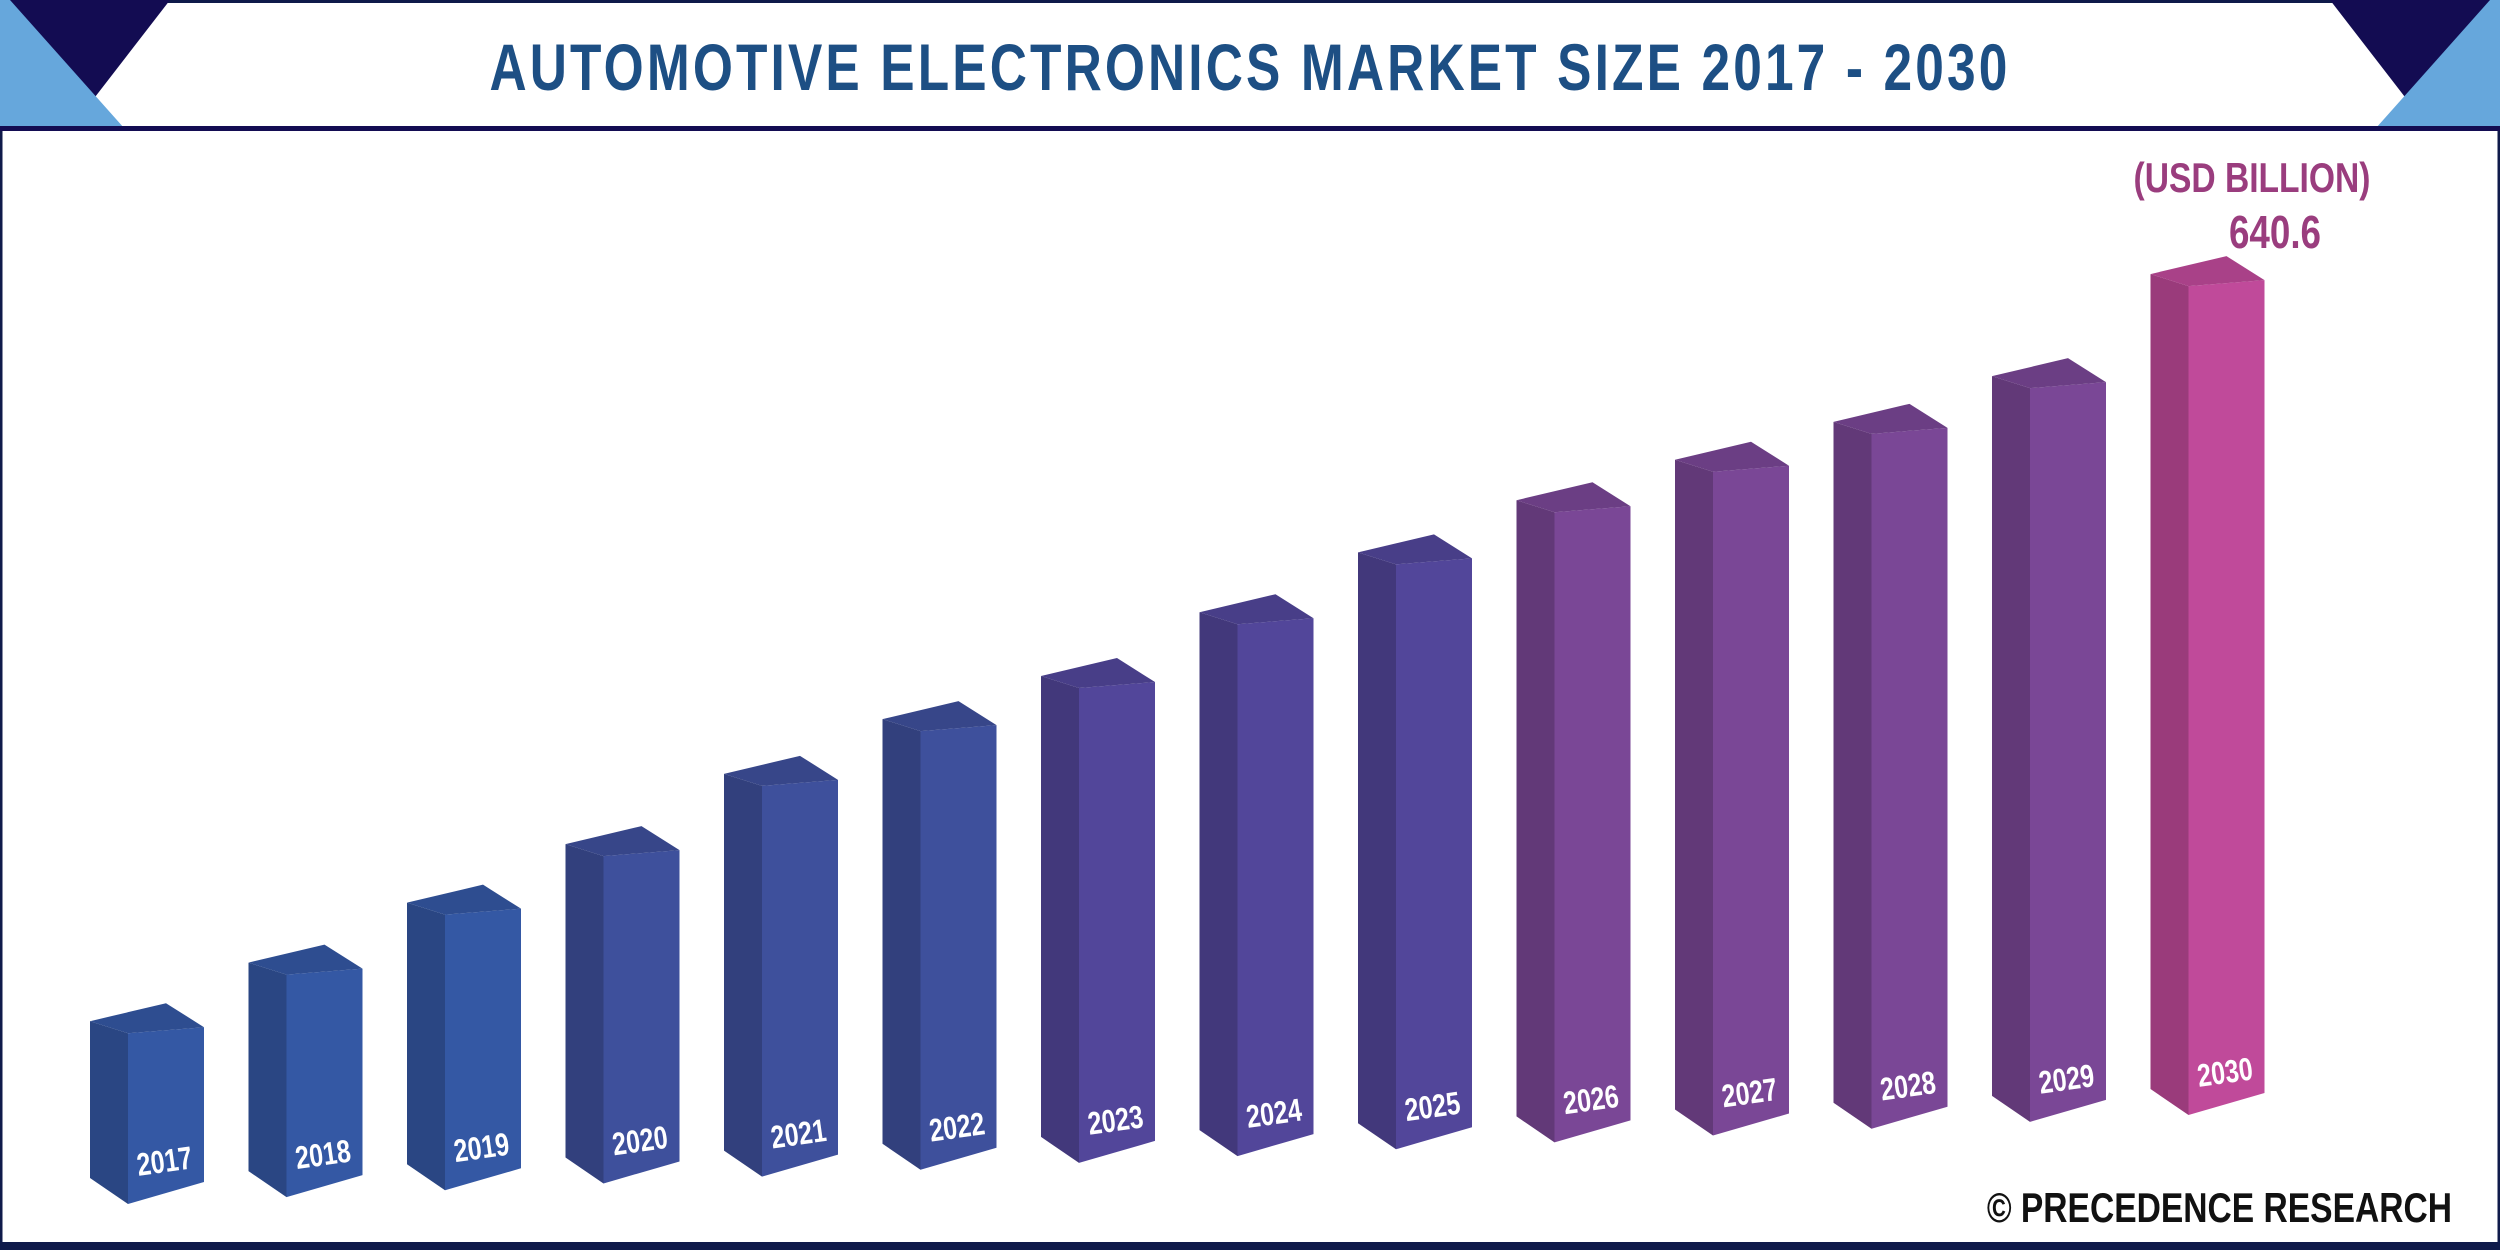 The height and width of the screenshot is (1250, 2500). Describe the element at coordinates (2219, 1209) in the screenshot. I see `brand-logo: © PRECEDENCE RESEARCH` at that location.